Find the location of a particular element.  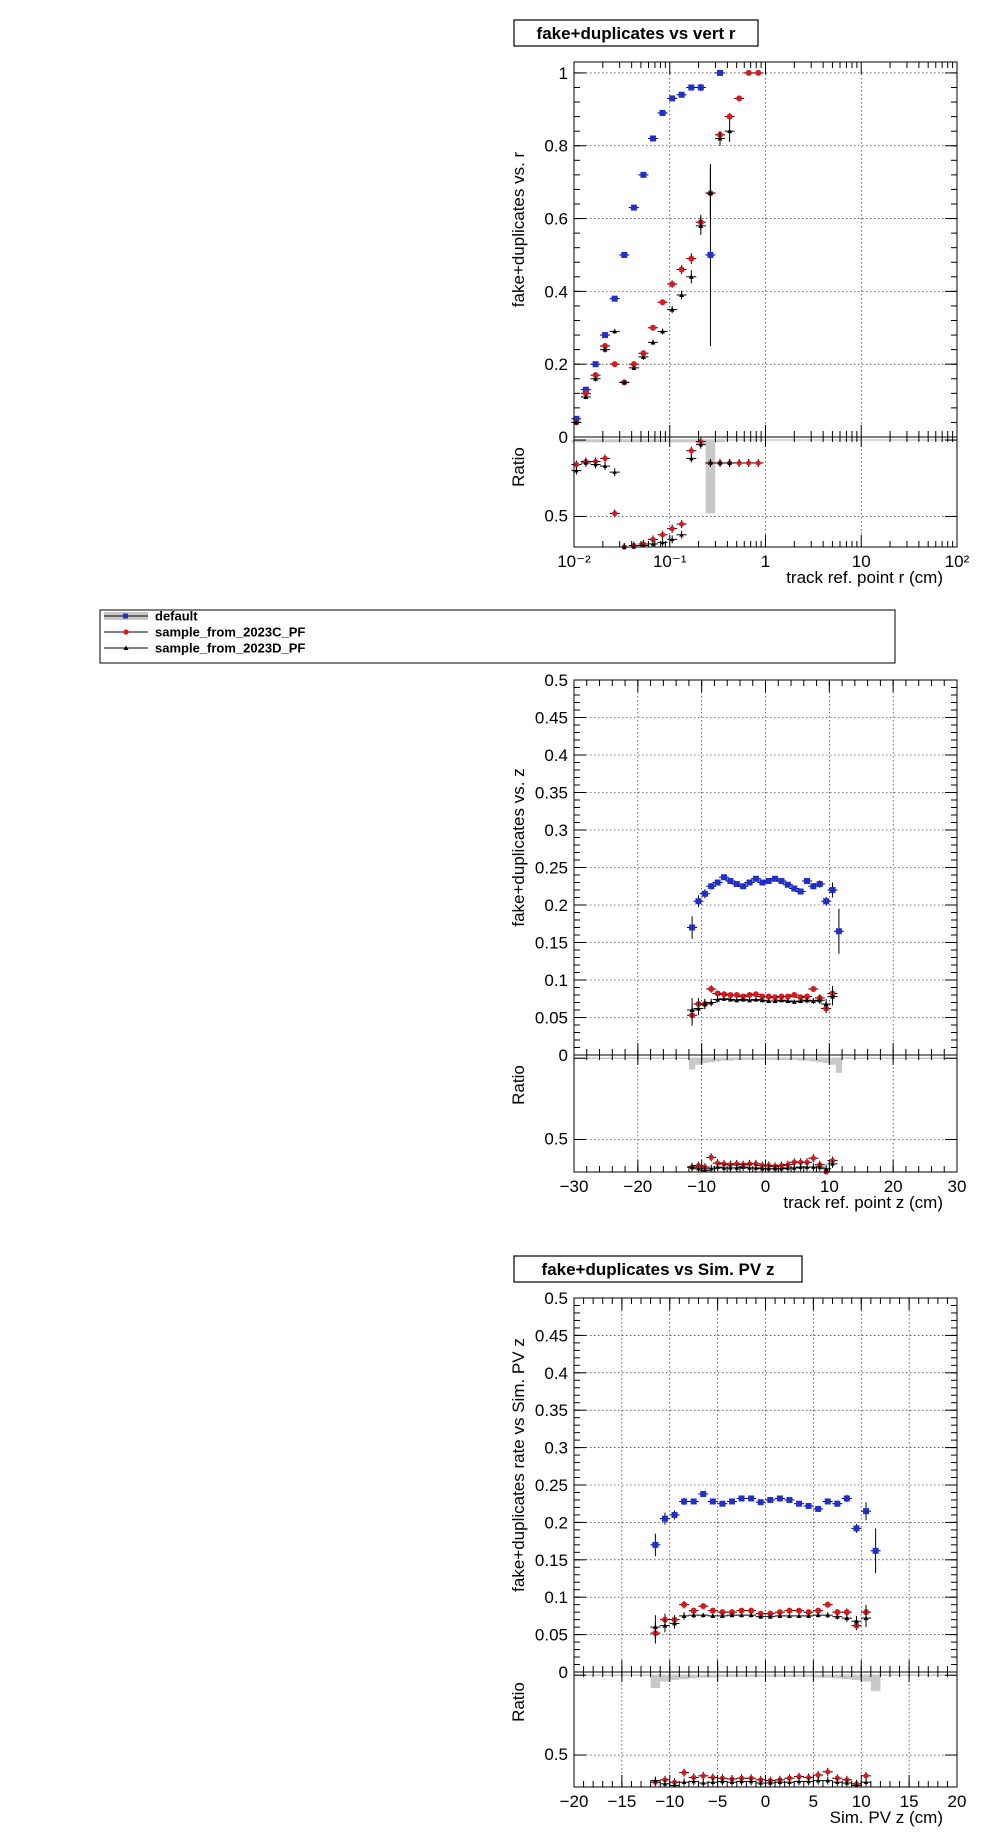

grid-lines is located at coordinates (765, 1542).